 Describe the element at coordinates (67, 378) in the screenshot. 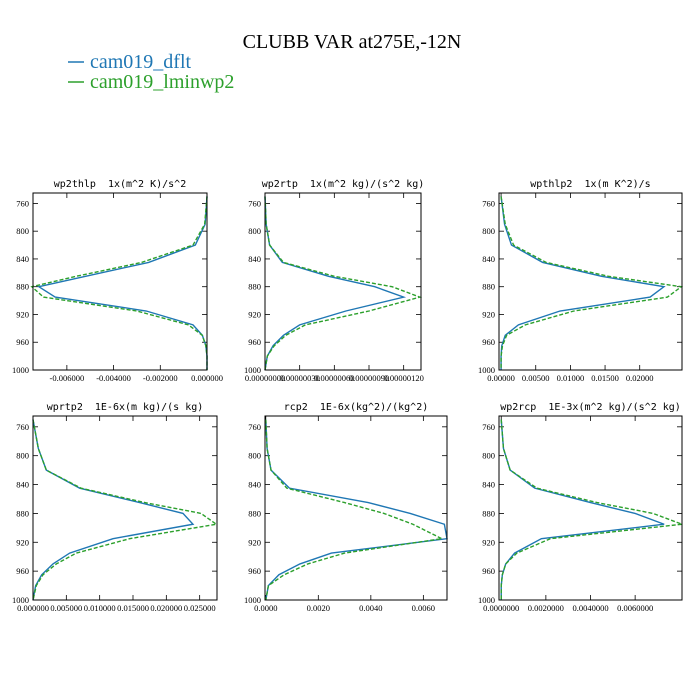

I see `x-tick-label: -0.006000` at that location.